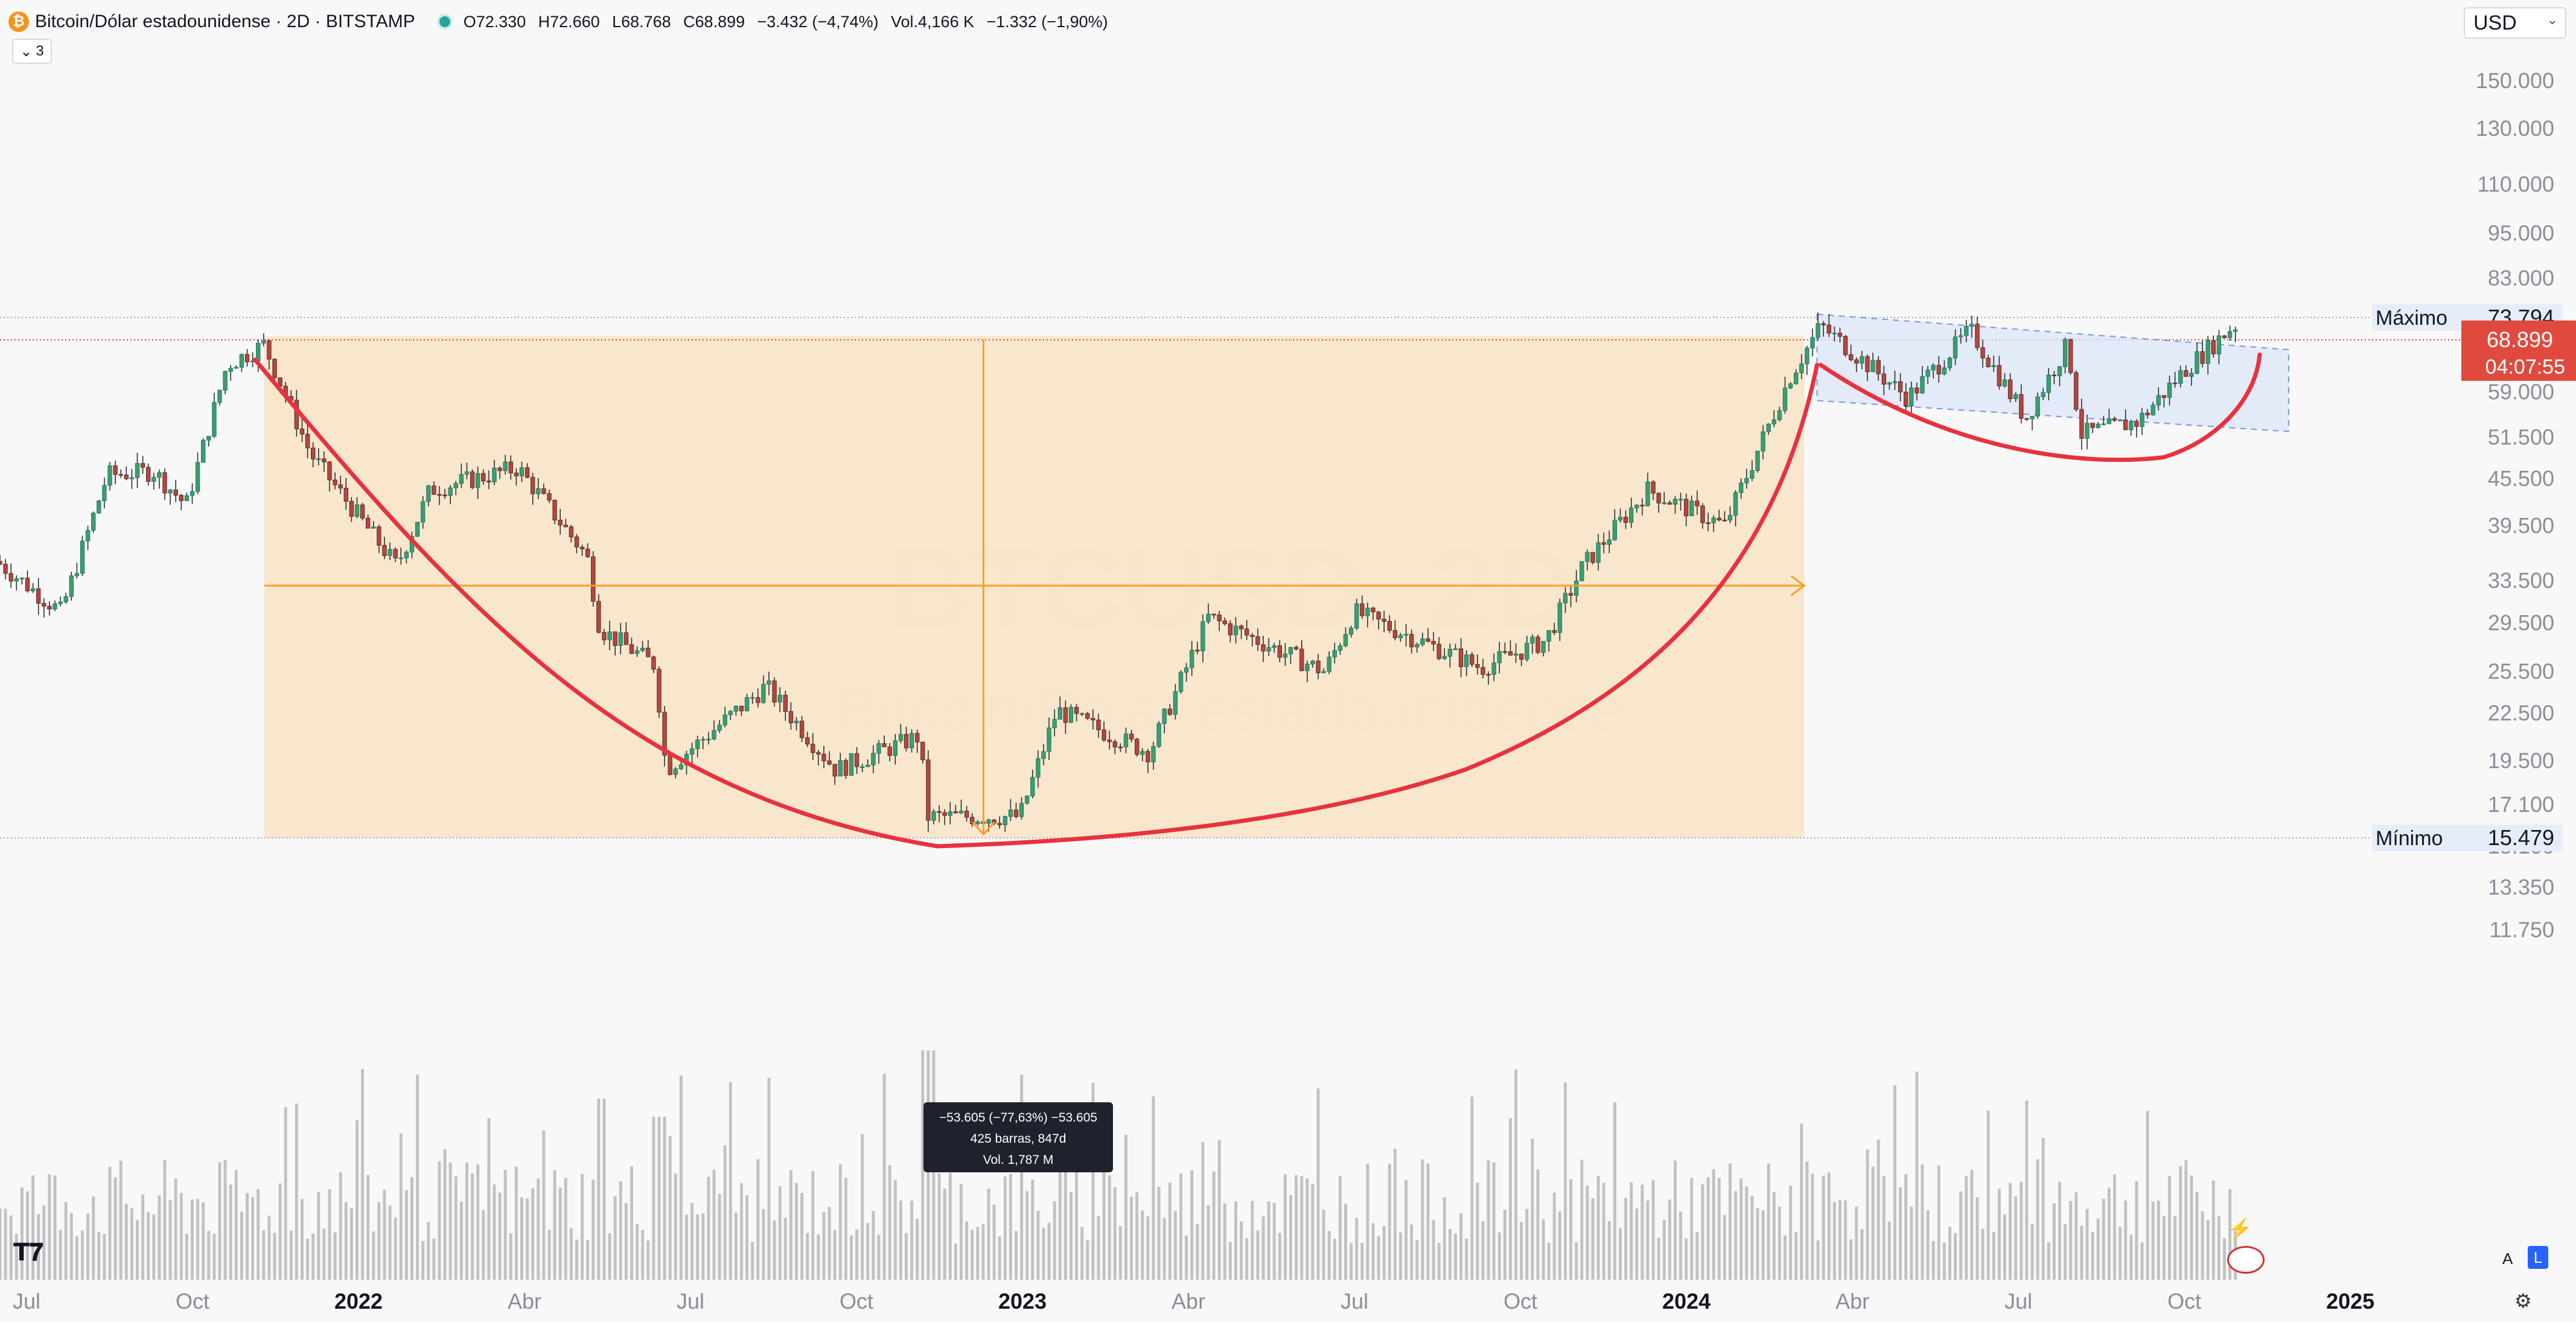 The width and height of the screenshot is (2576, 1322). What do you see at coordinates (2040, 407) in the screenshot?
I see `handle-curve` at bounding box center [2040, 407].